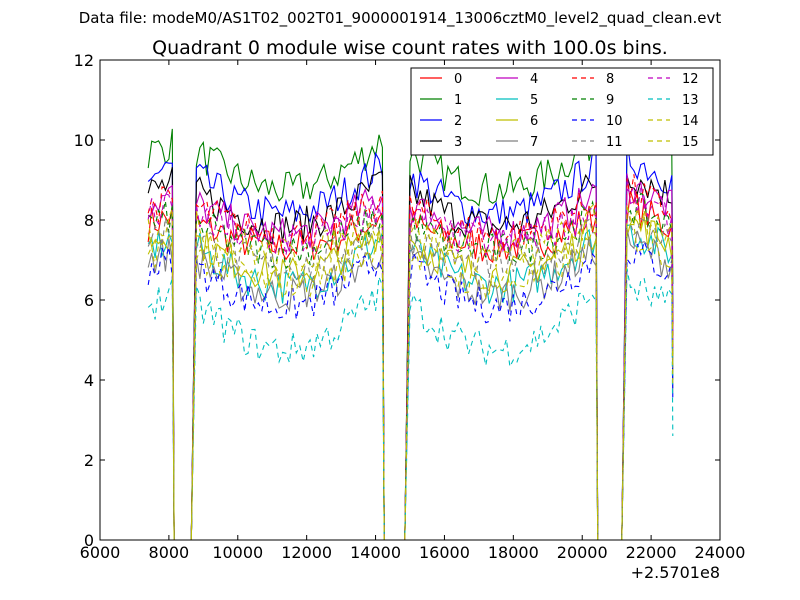 This screenshot has width=800, height=600. What do you see at coordinates (614, 142) in the screenshot?
I see `legend-label-11: 11` at bounding box center [614, 142].